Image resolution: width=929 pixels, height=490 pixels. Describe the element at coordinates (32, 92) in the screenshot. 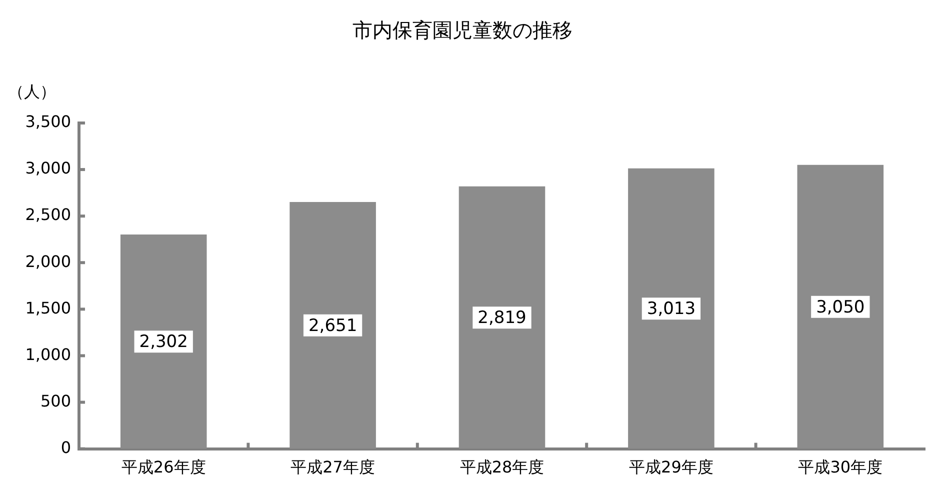

I see `y-axis-title: （人）` at that location.